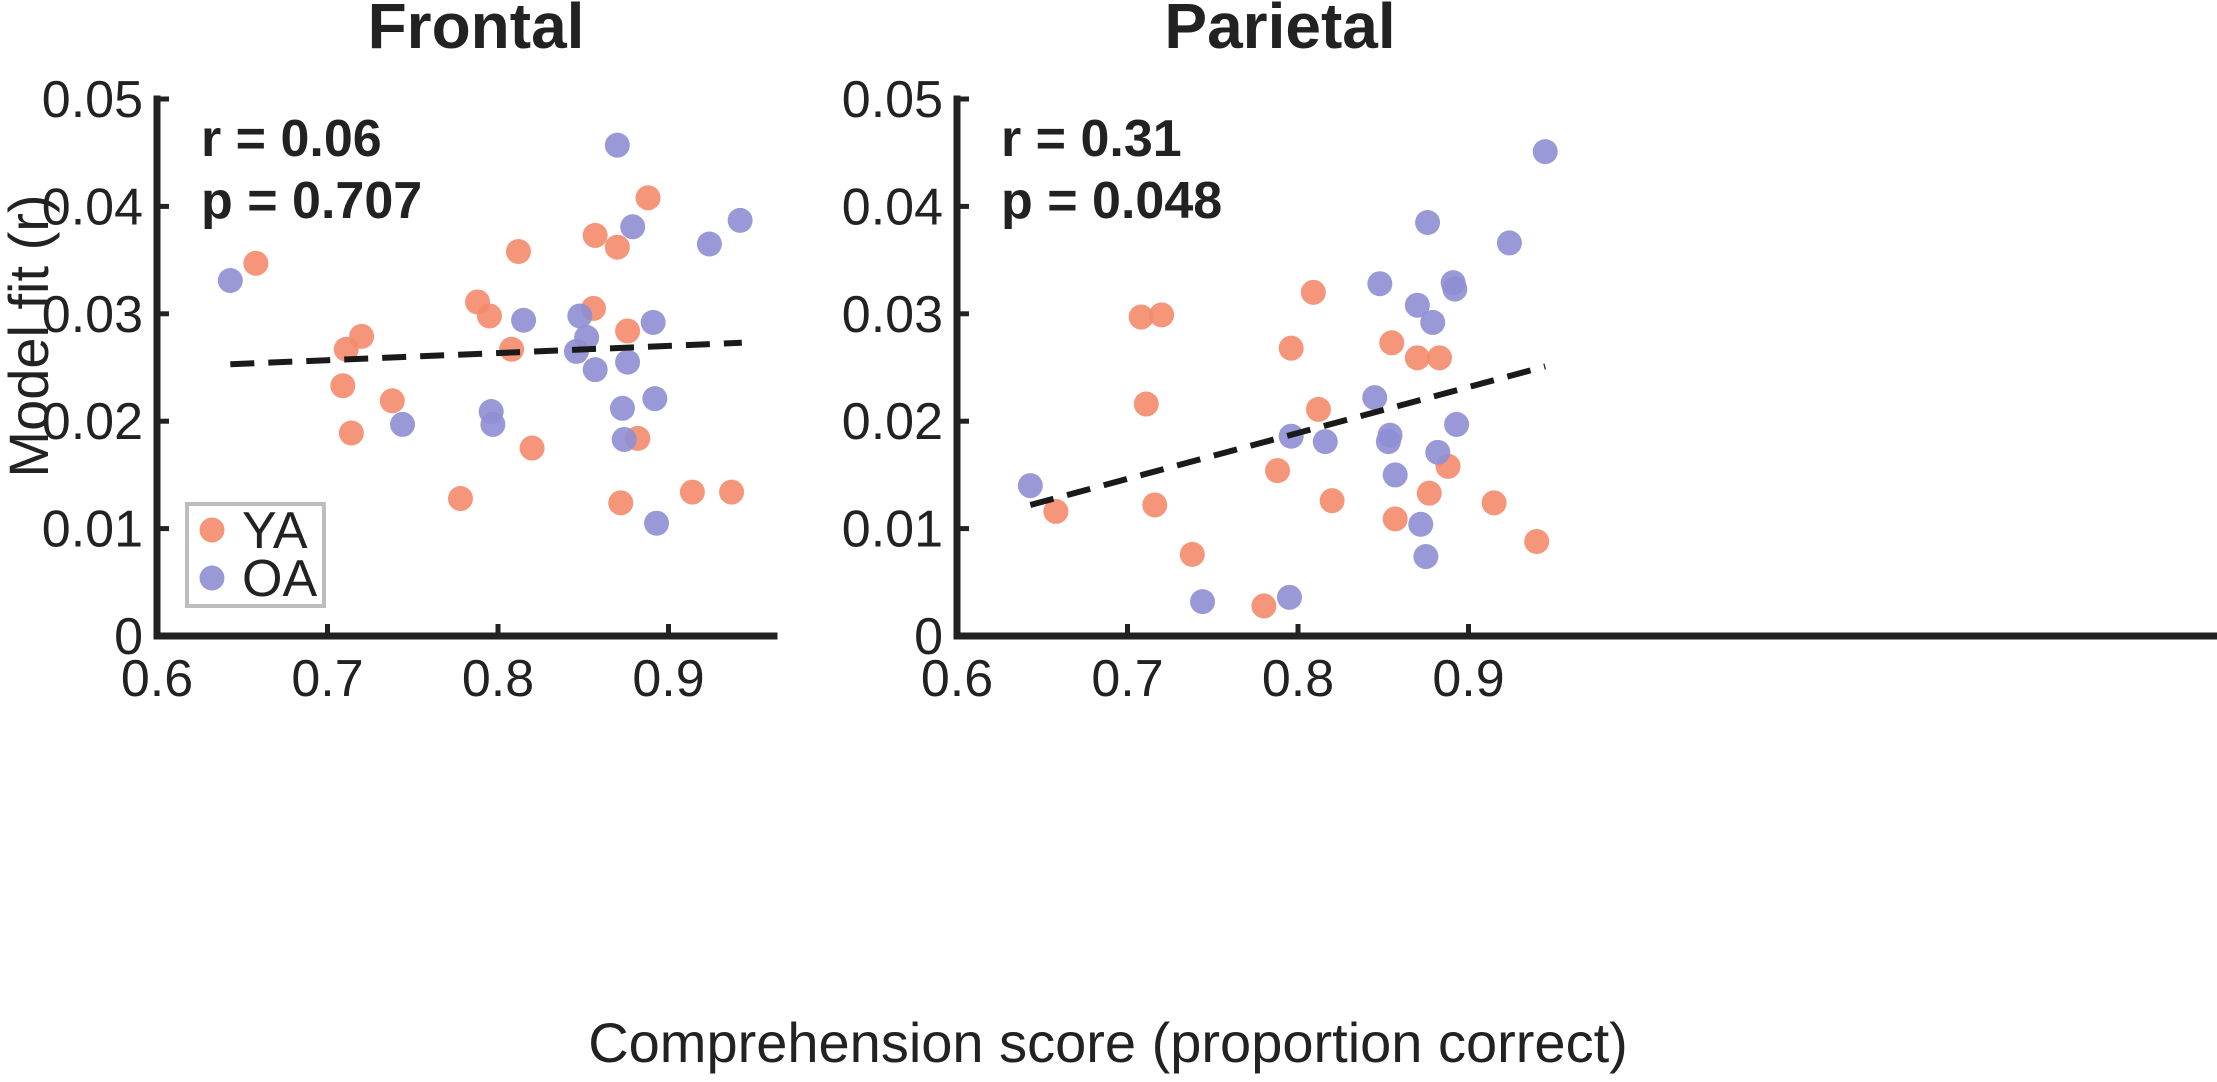 The image size is (2217, 1082). I want to click on y-axis-label: Model fit (r), so click(30, 335).